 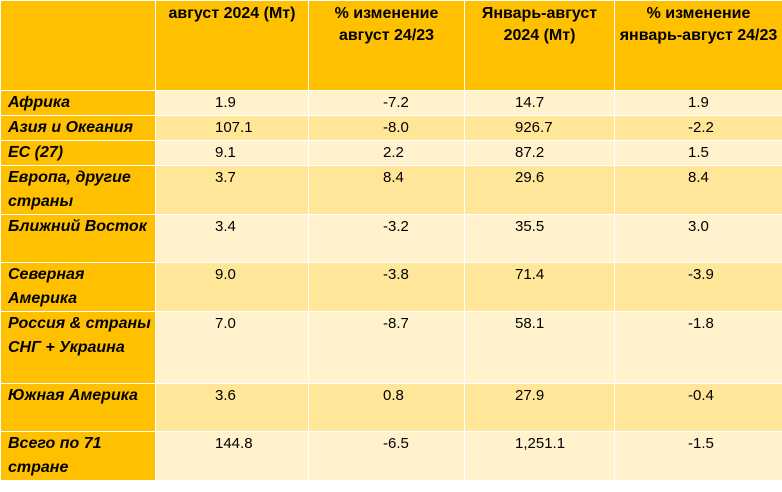 What do you see at coordinates (698, 238) in the screenshot?
I see `jan-aug-change-value: 3.0` at bounding box center [698, 238].